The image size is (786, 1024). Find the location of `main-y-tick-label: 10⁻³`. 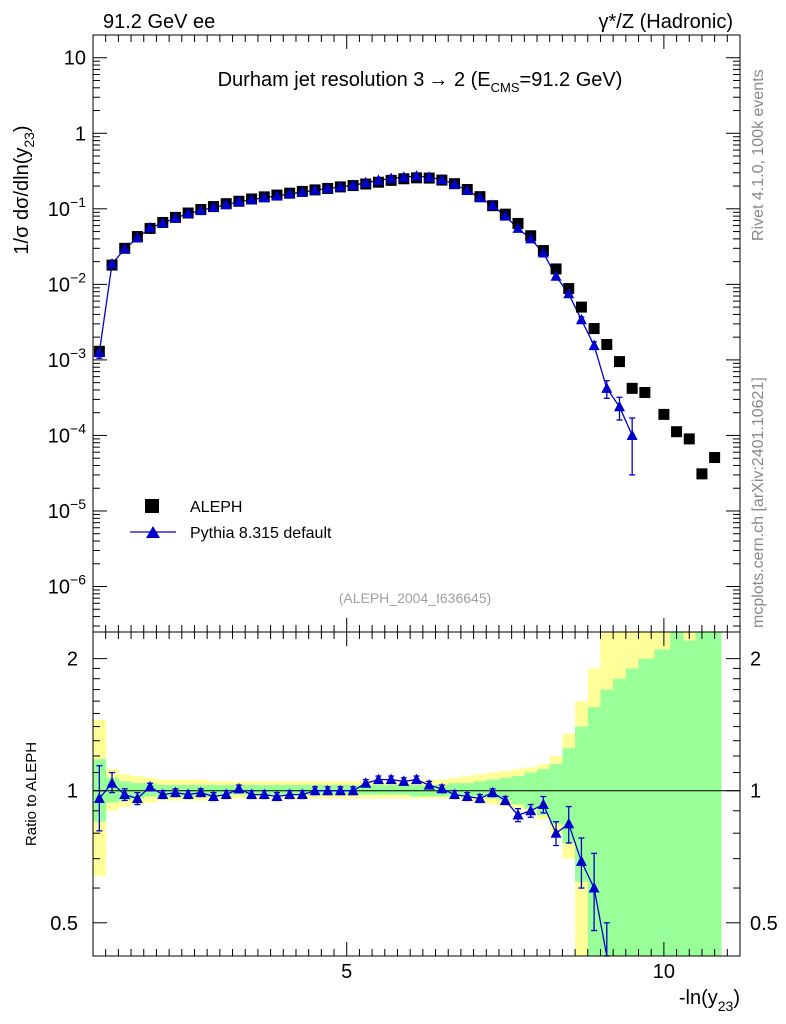

main-y-tick-label: 10⁻³ is located at coordinates (67, 358).